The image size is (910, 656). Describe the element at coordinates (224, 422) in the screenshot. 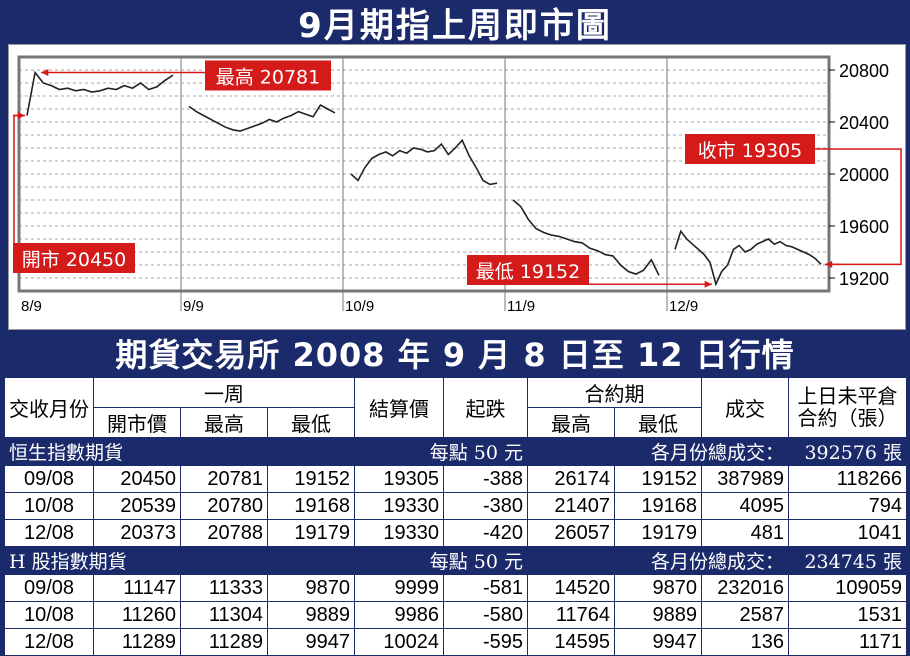

I see `header-high: 最高` at that location.